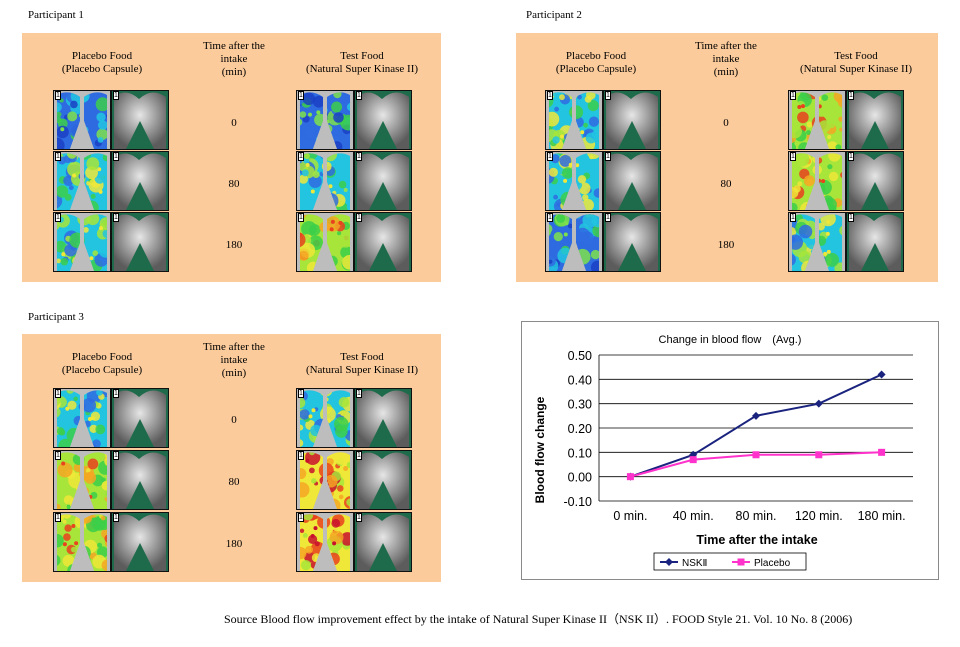  I want to click on placebo-header-line2: (Placebo Capsule), so click(596, 69).